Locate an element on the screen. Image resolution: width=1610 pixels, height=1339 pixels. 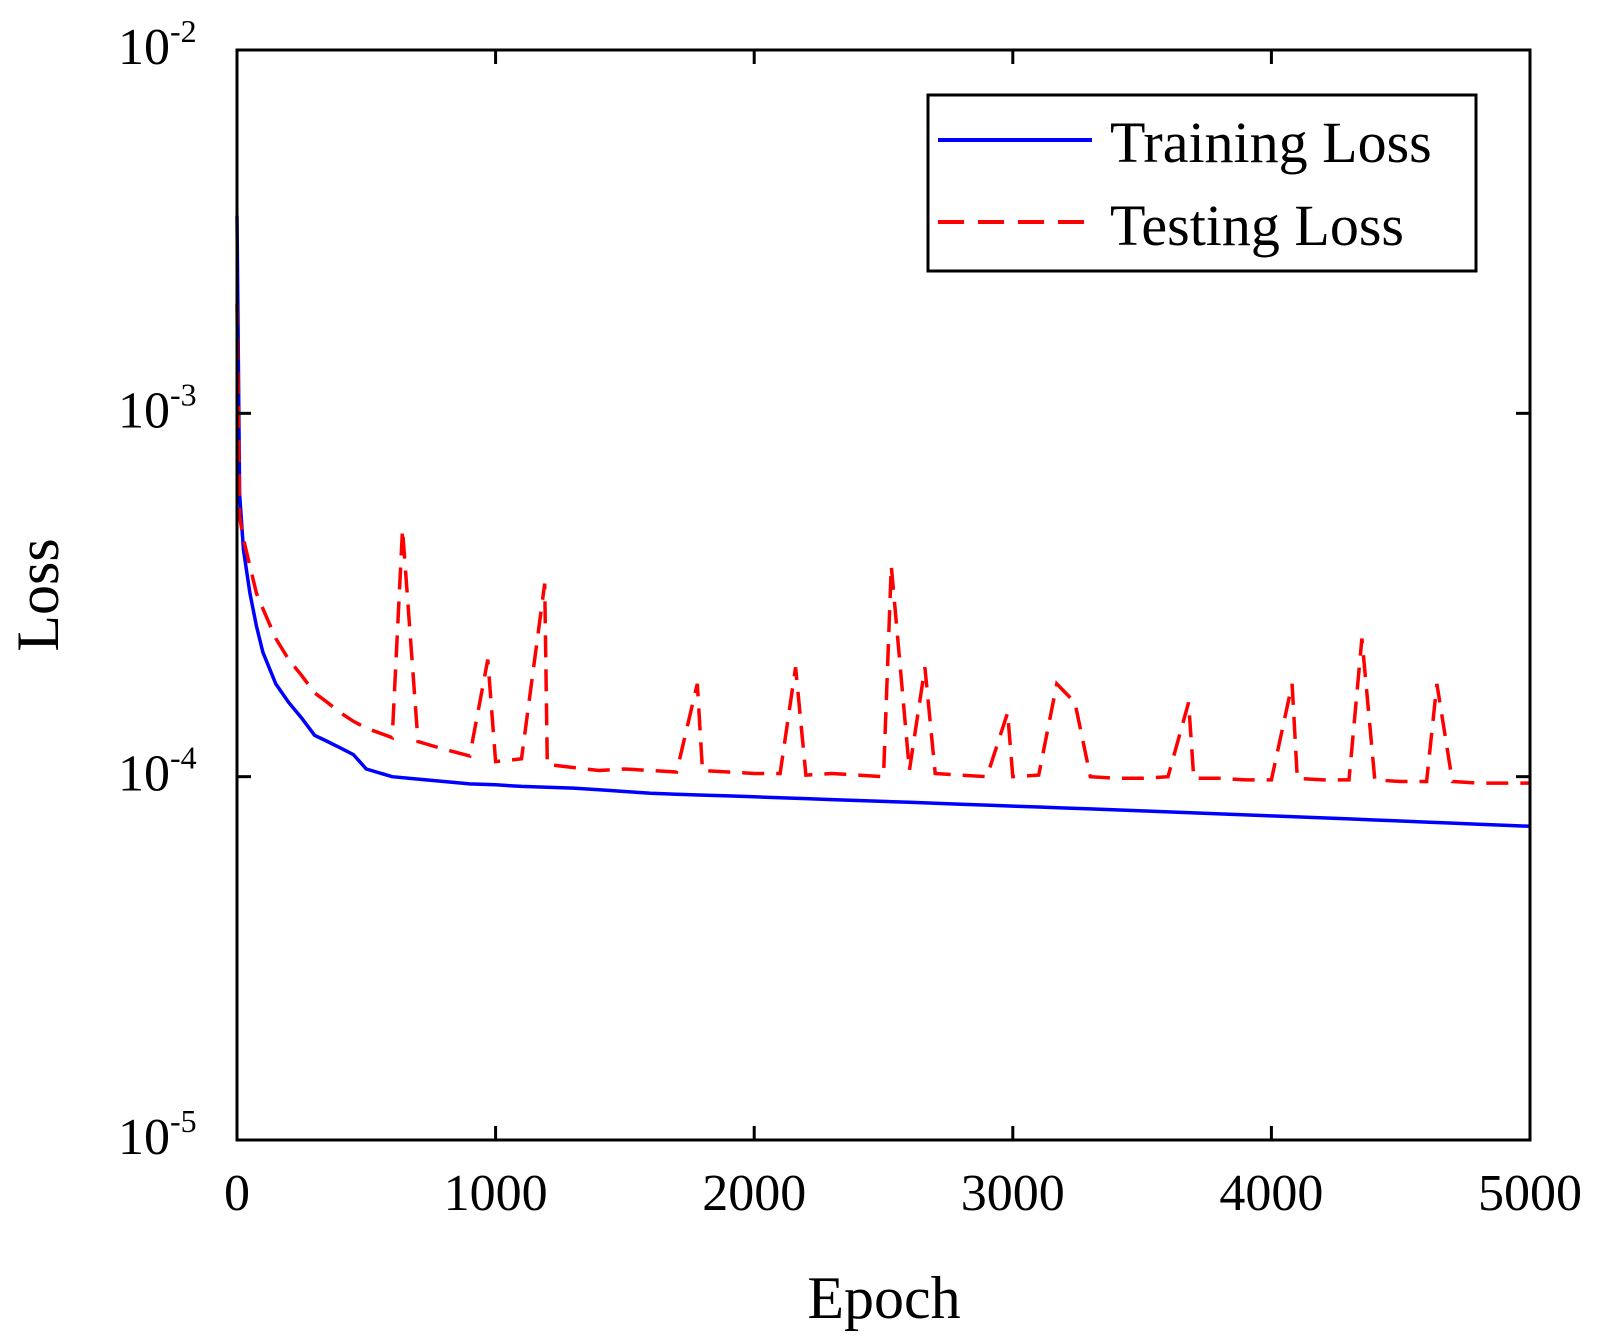
x-tick-label: 5000 is located at coordinates (1530, 1193).